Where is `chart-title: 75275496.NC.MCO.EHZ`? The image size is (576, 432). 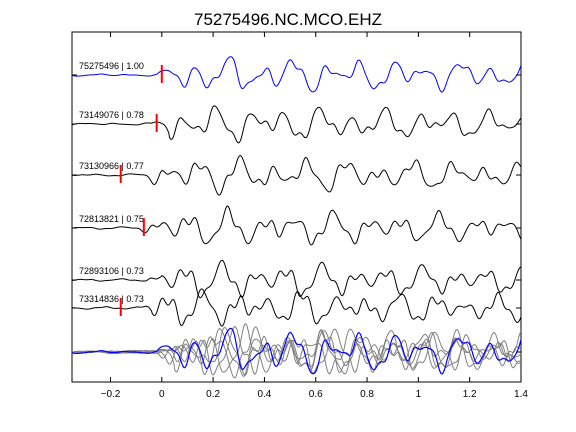 chart-title: 75275496.NC.MCO.EHZ is located at coordinates (288, 19).